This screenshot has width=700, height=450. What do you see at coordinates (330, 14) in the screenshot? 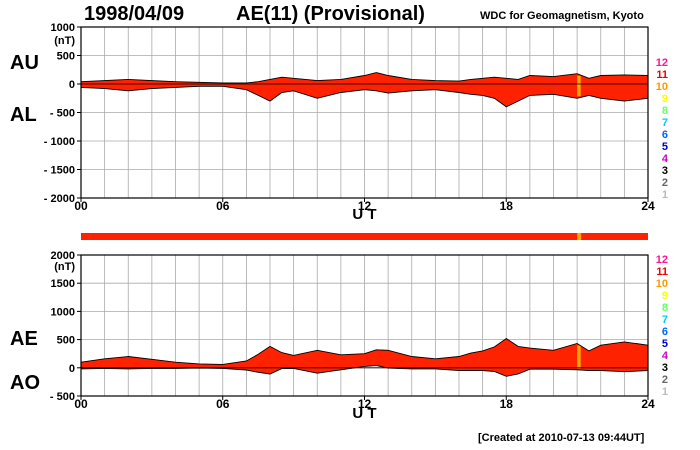
I see `chart-title: AE(11) (Provisional)` at bounding box center [330, 14].